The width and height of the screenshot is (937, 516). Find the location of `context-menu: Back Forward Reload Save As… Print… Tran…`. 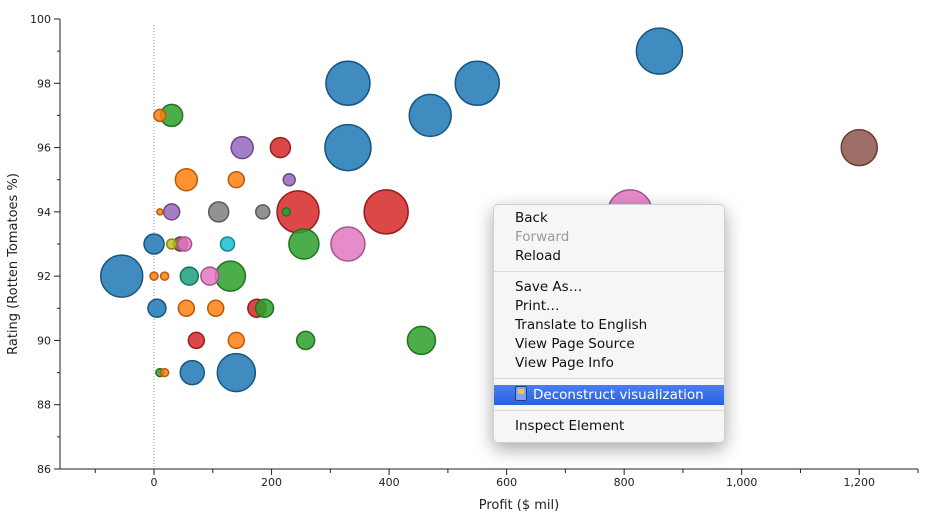

context-menu: Back Forward Reload Save As… Print… Tran… is located at coordinates (609, 323).